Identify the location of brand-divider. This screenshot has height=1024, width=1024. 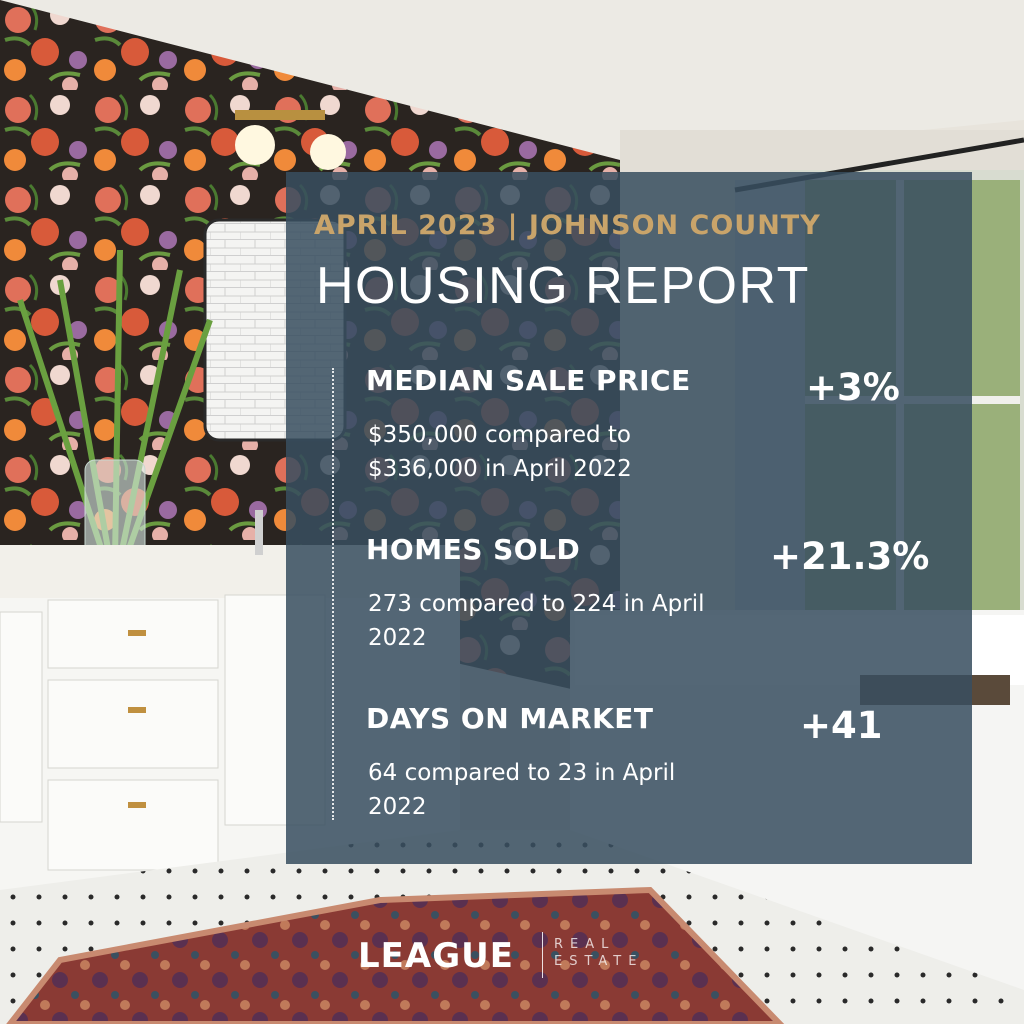
(542, 955).